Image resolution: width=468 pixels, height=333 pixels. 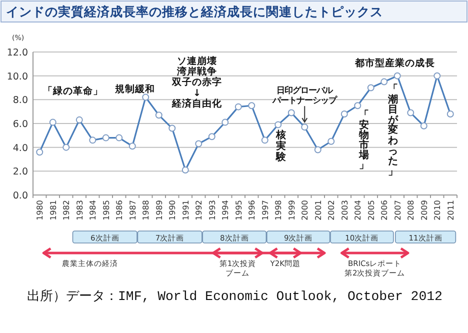 What do you see at coordinates (146, 210) in the screenshot?
I see `x-tick-label: 1988` at bounding box center [146, 210].